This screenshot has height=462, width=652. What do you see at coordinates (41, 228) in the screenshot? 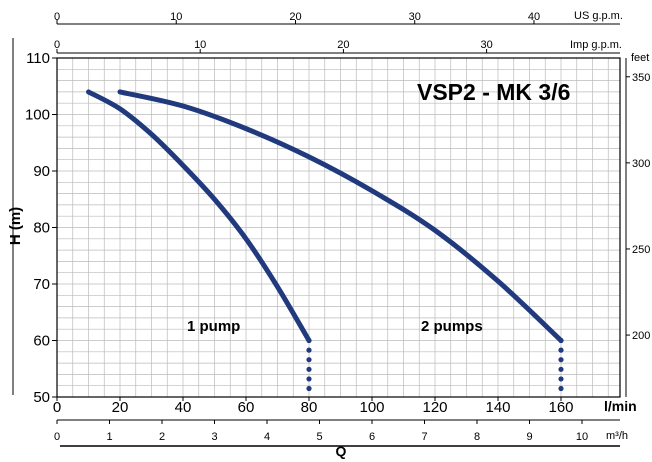
I see `y-tick-label: 80` at bounding box center [41, 228].